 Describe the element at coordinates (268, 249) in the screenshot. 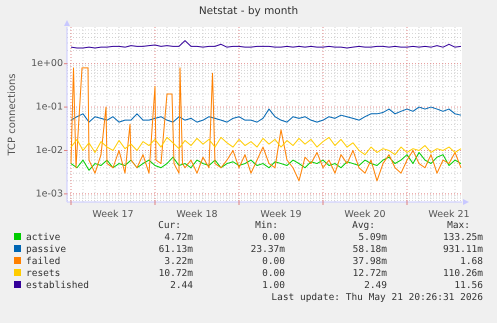

I see `text: 23.37m` at that location.